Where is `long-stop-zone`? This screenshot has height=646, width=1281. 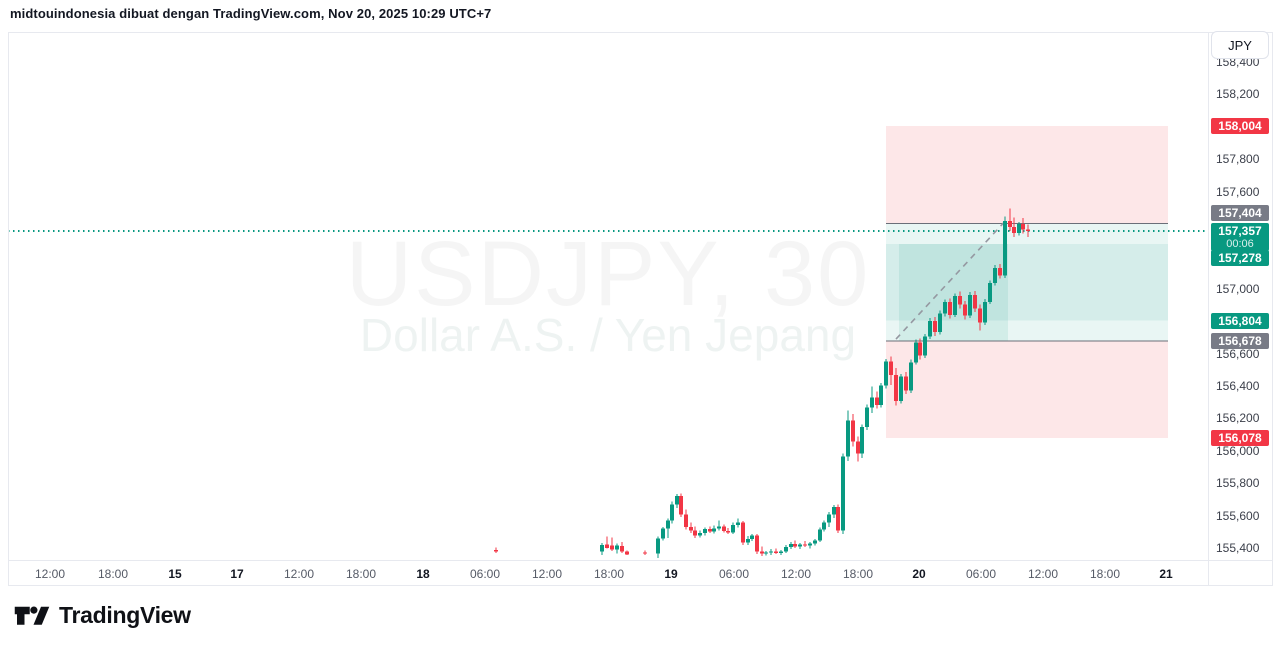
long-stop-zone is located at coordinates (1027, 390).